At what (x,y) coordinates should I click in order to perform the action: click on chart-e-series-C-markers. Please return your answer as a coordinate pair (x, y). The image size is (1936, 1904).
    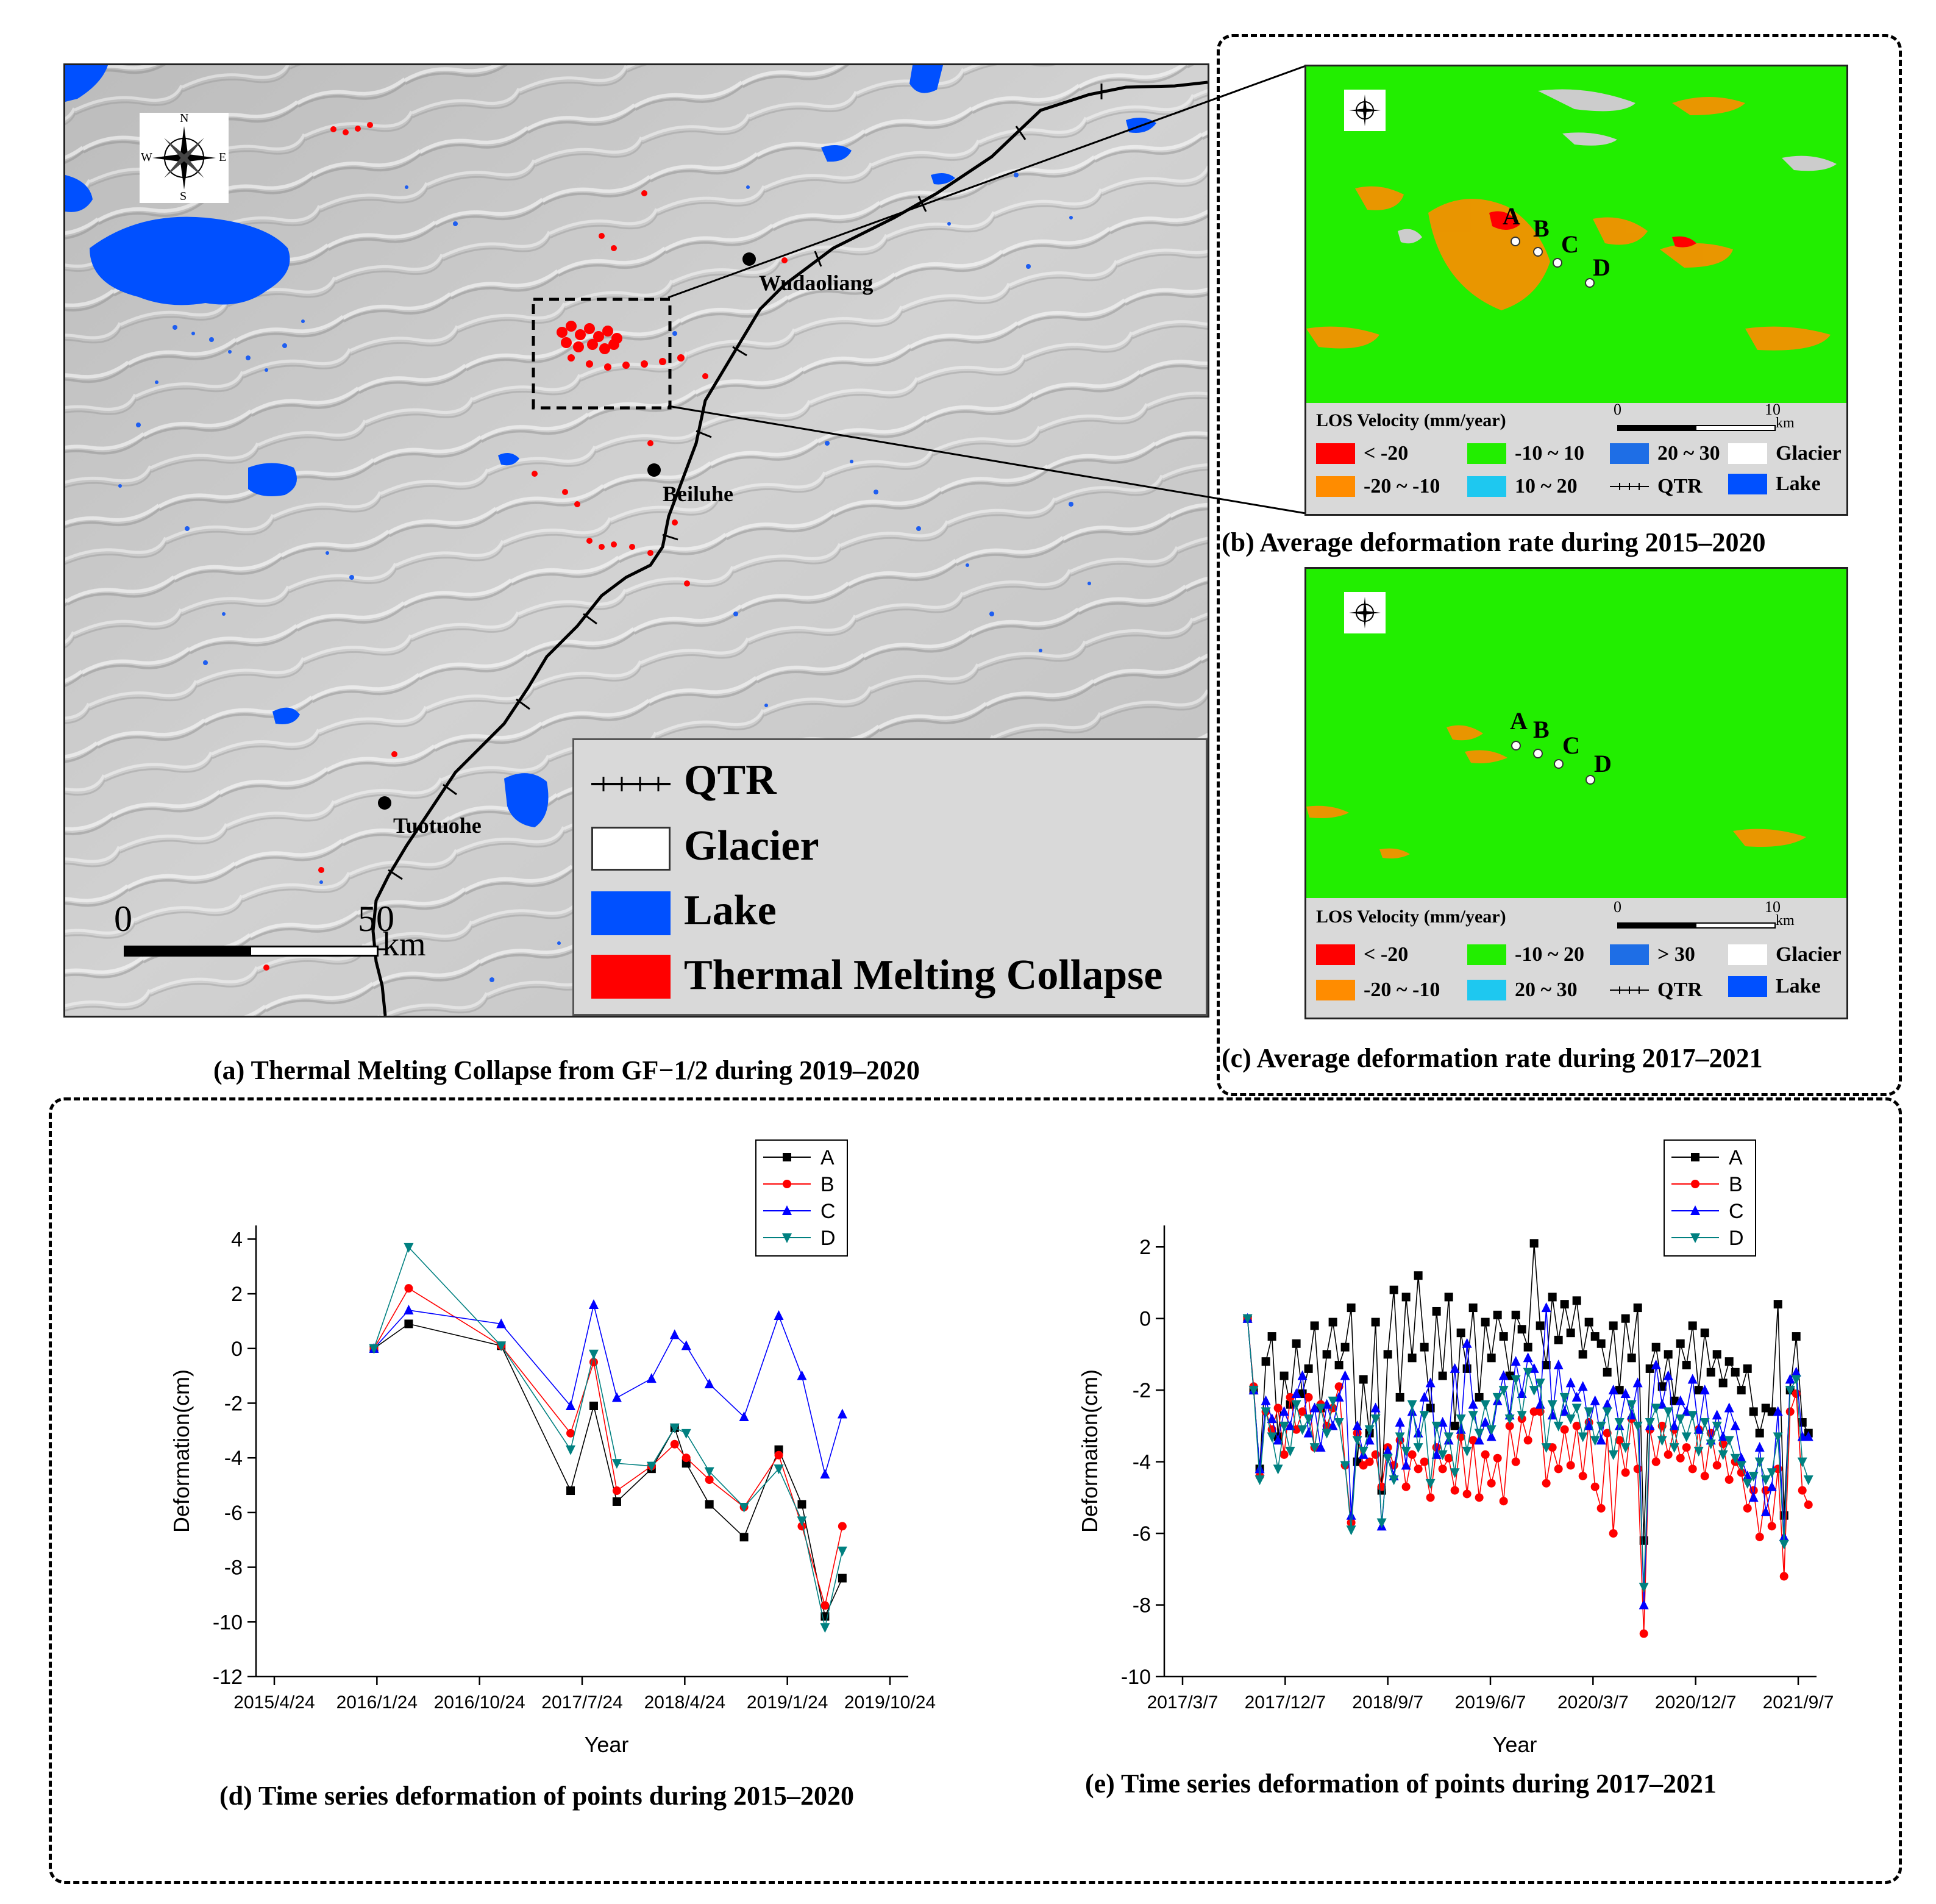
    Looking at the image, I should click on (1527, 1456).